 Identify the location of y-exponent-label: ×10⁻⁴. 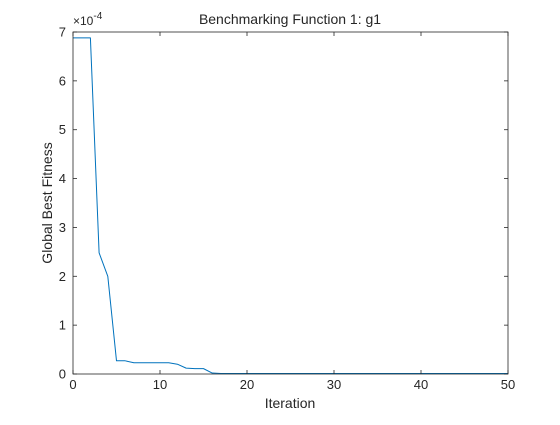
(88, 19).